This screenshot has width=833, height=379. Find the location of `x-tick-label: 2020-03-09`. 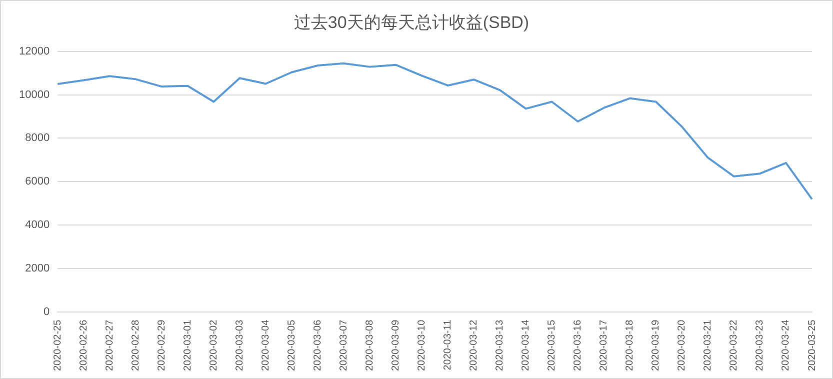

x-tick-label: 2020-03-09 is located at coordinates (396, 345).